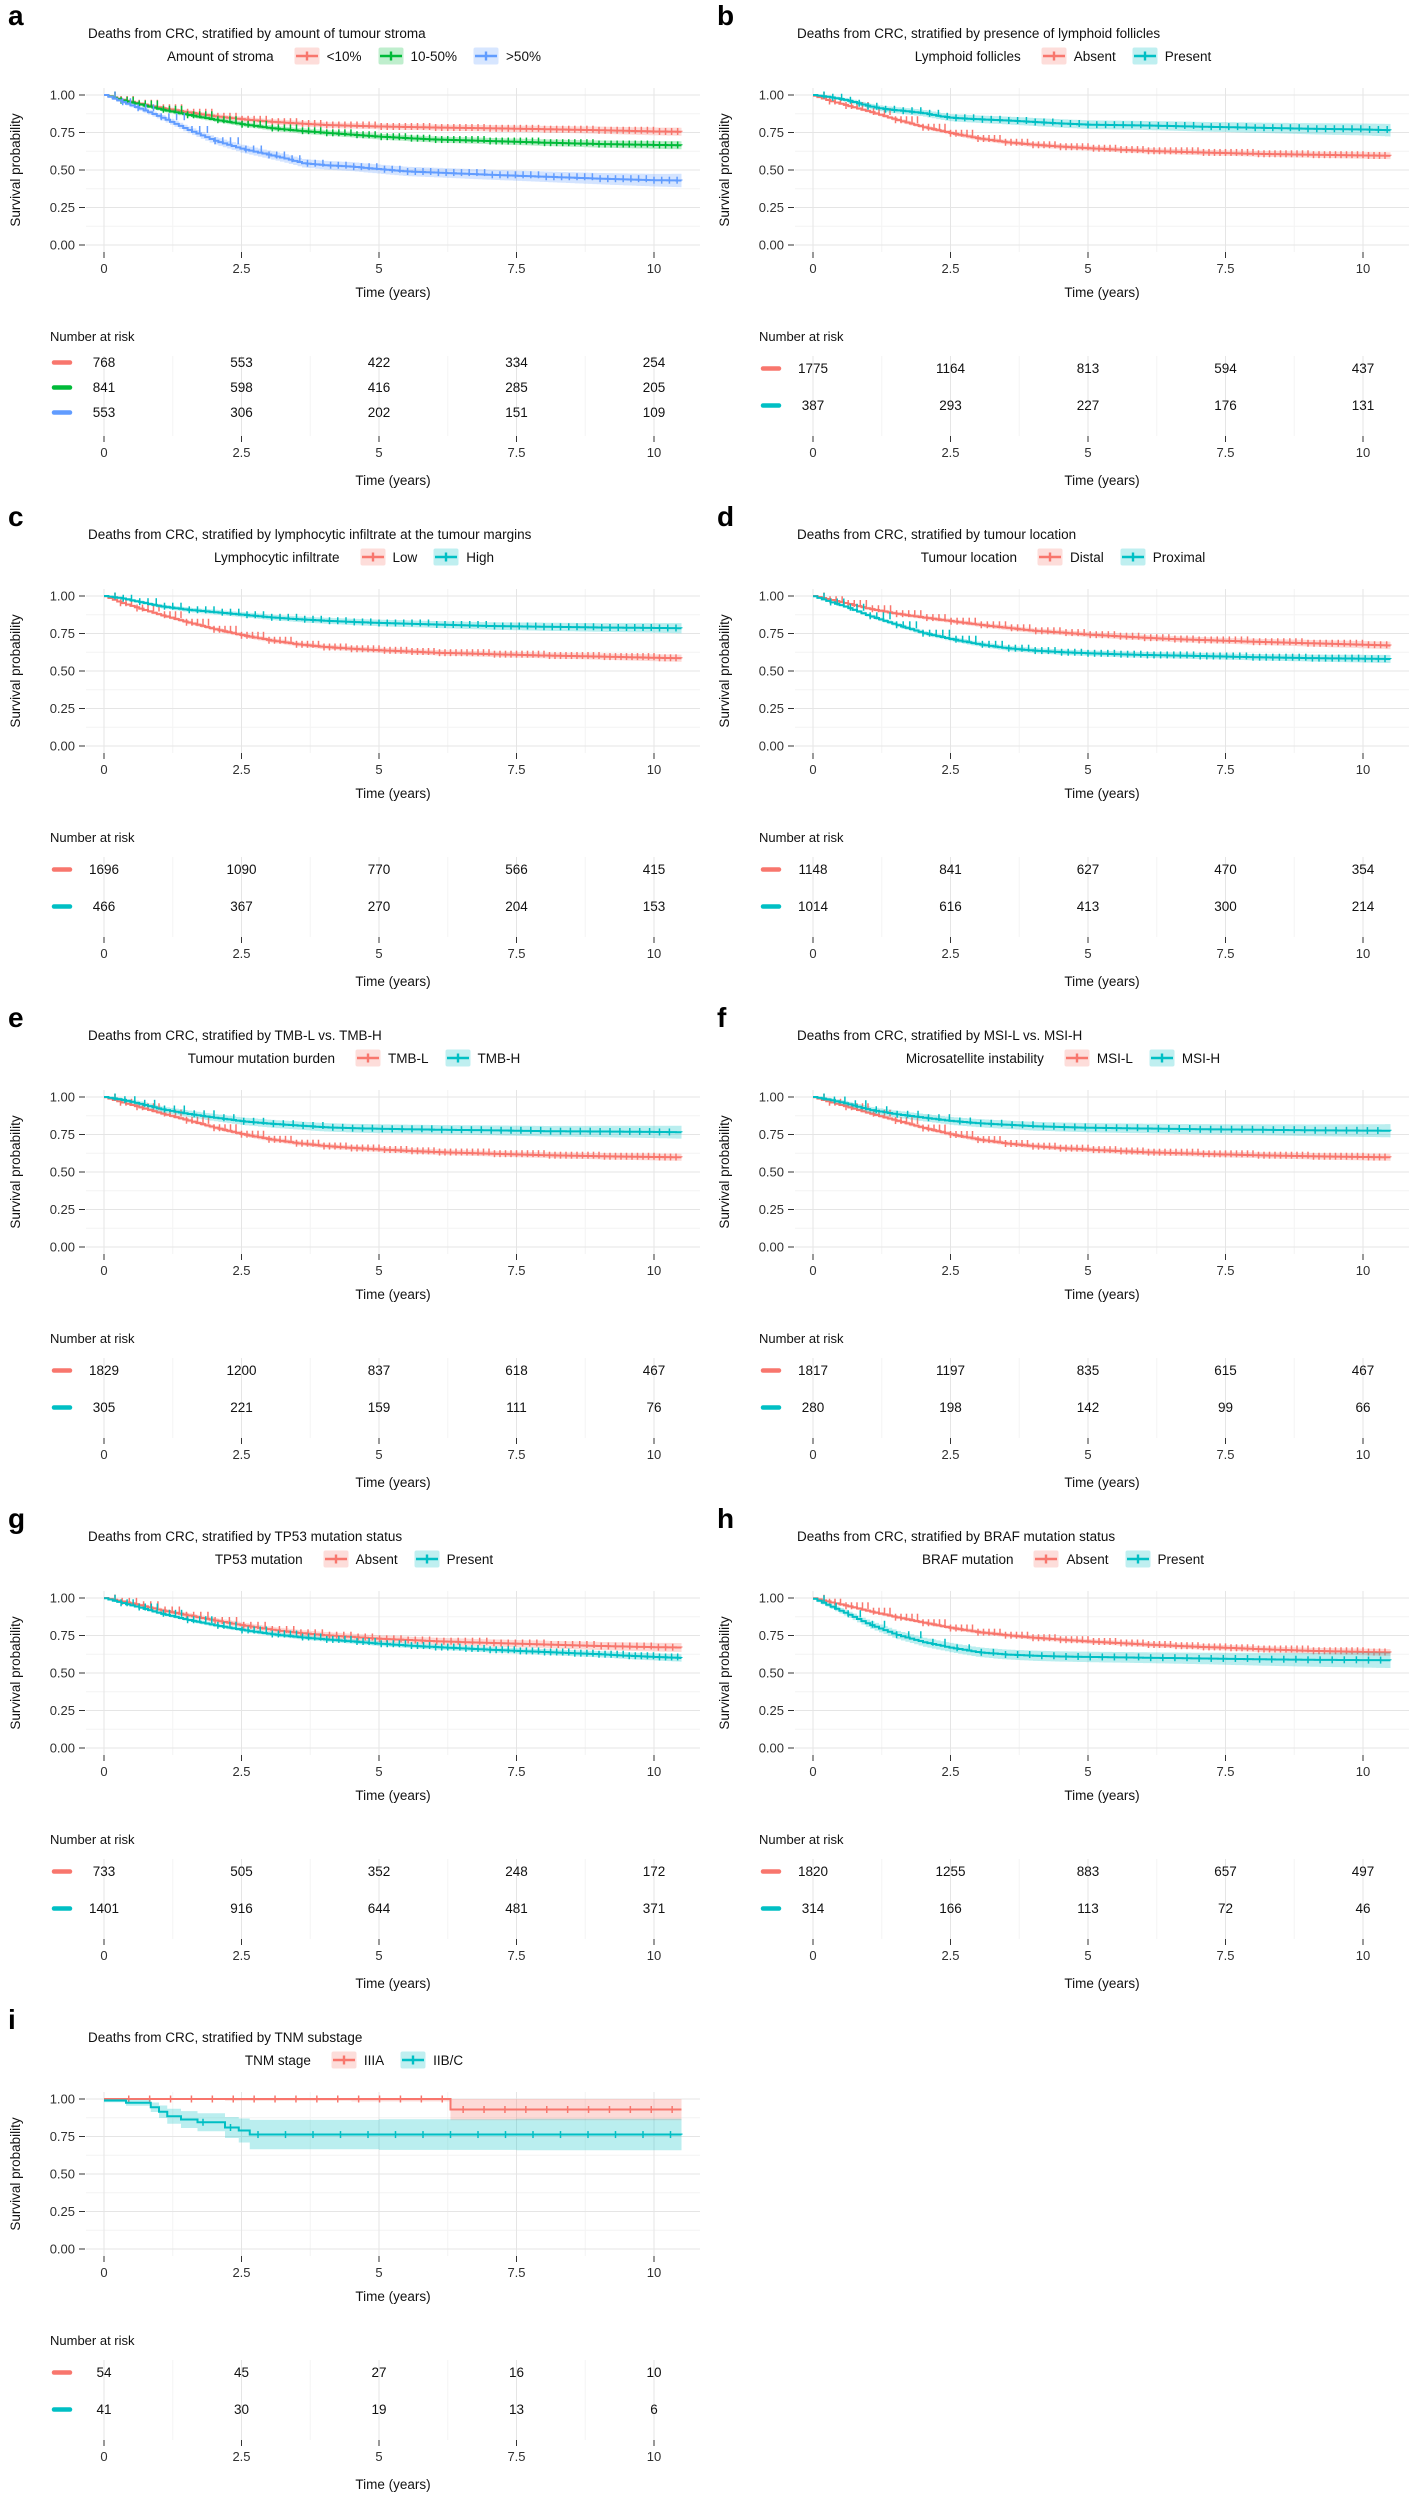  What do you see at coordinates (813, 405) in the screenshot?
I see `risk-value: 387` at bounding box center [813, 405].